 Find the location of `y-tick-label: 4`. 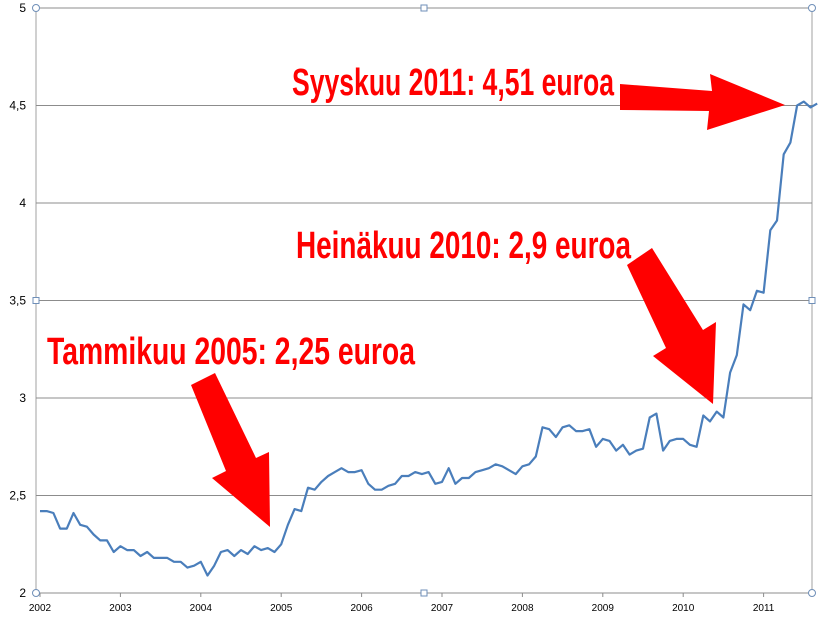

y-tick-label: 4 is located at coordinates (22, 203).